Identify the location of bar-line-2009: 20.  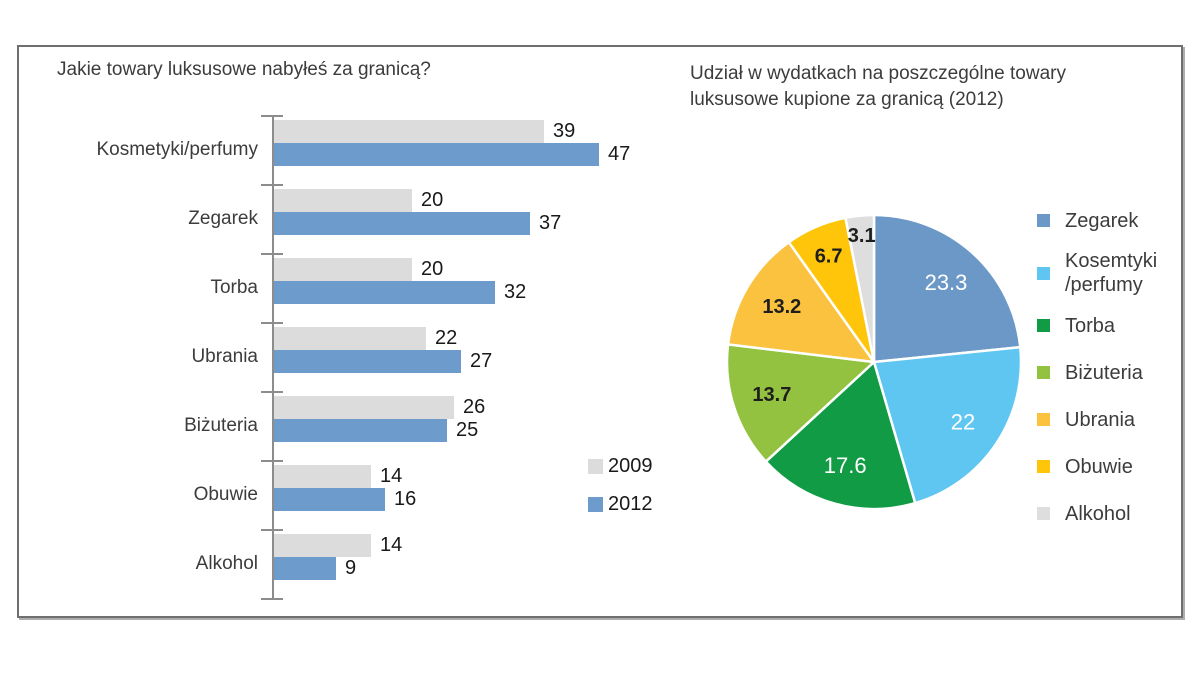
(400, 269).